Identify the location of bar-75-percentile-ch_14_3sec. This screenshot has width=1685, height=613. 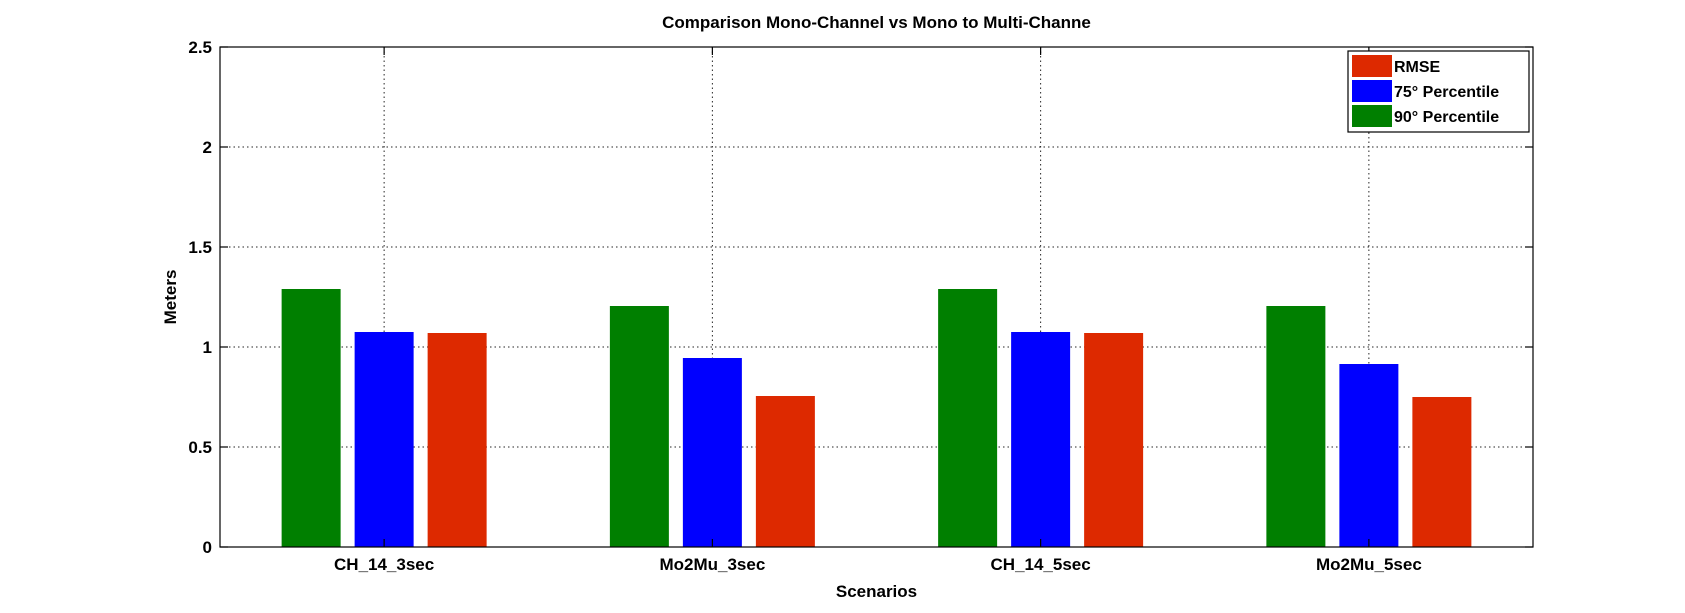
(384, 439).